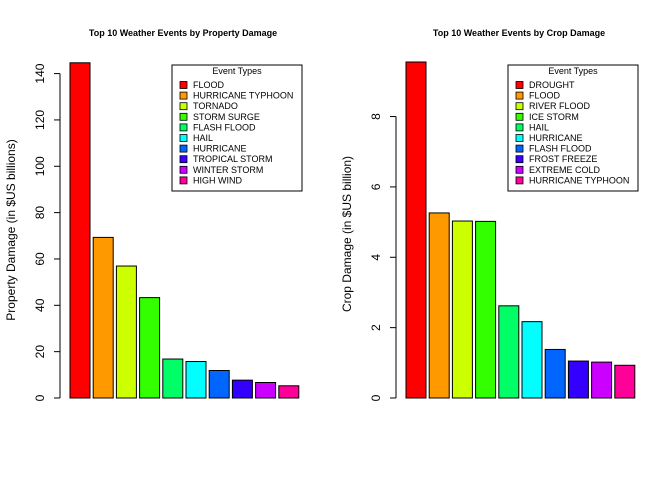  Describe the element at coordinates (40, 120) in the screenshot. I see `y-tick-label: 120` at that location.